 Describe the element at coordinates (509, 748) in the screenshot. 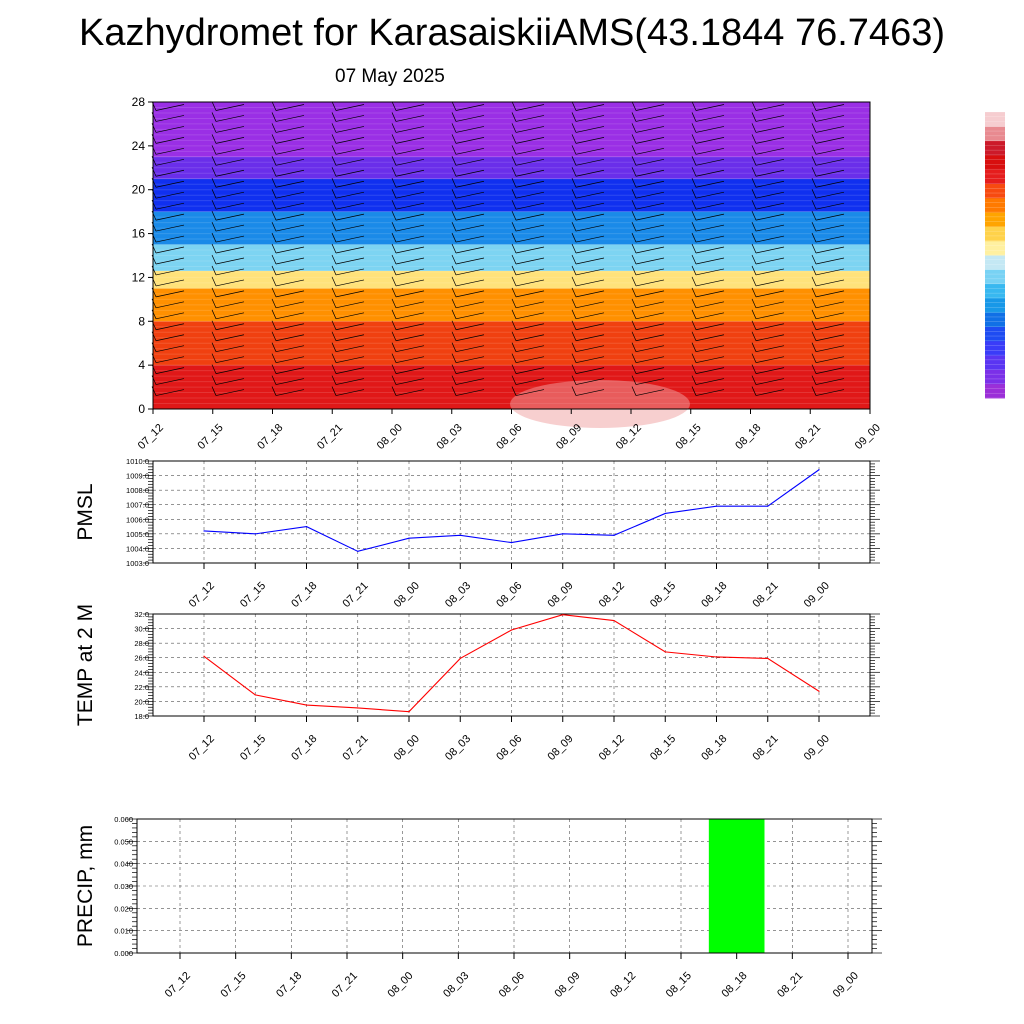

I see `x-tick-label: 08_06` at that location.